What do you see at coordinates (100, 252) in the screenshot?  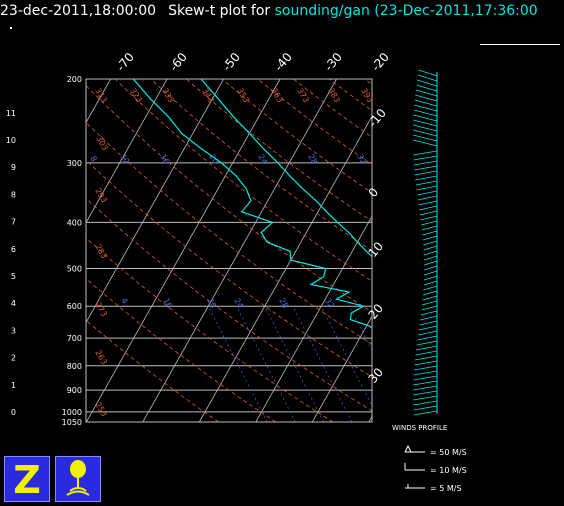 I see `adiabat-label: 283` at bounding box center [100, 252].